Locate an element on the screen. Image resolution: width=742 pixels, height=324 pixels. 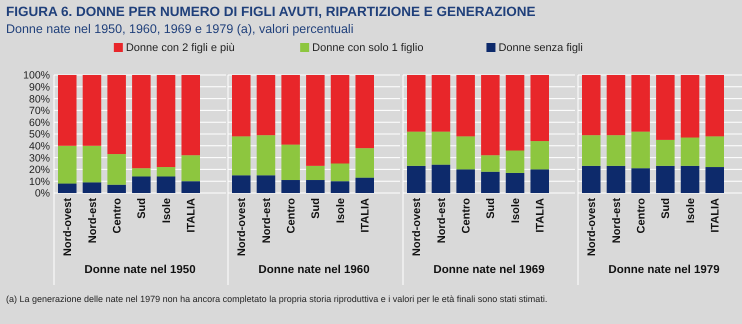
y-tick-label: 0% is located at coordinates (42, 194).